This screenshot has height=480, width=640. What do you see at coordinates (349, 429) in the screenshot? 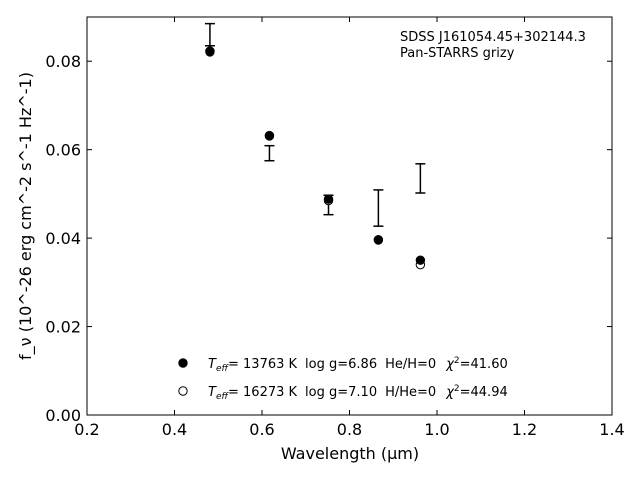
I see `x-tick-label: 0.8` at bounding box center [349, 429].